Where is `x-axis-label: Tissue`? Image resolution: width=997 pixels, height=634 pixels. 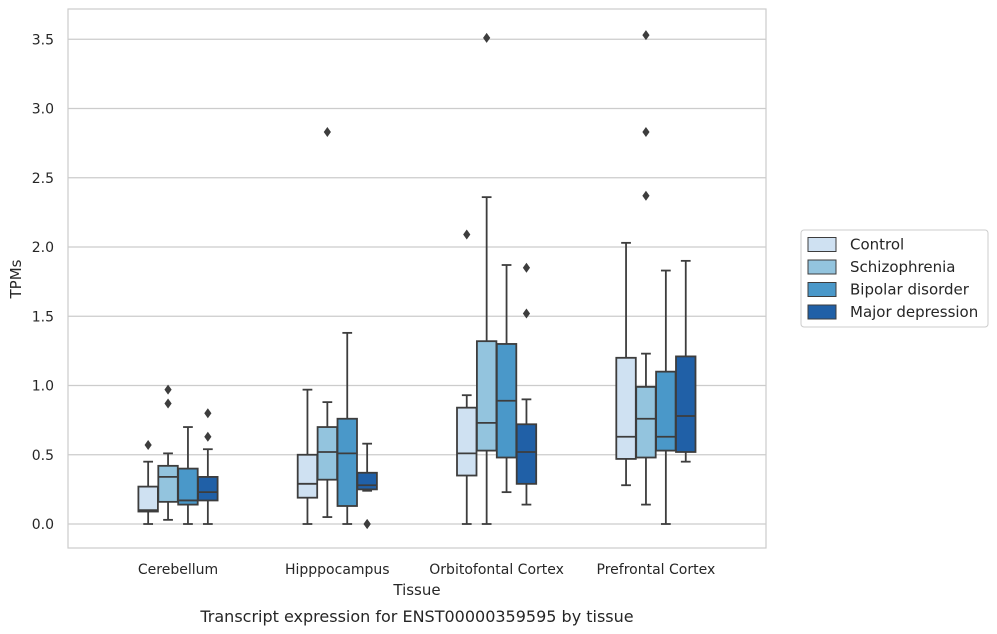 x-axis-label: Tissue is located at coordinates (416, 590).